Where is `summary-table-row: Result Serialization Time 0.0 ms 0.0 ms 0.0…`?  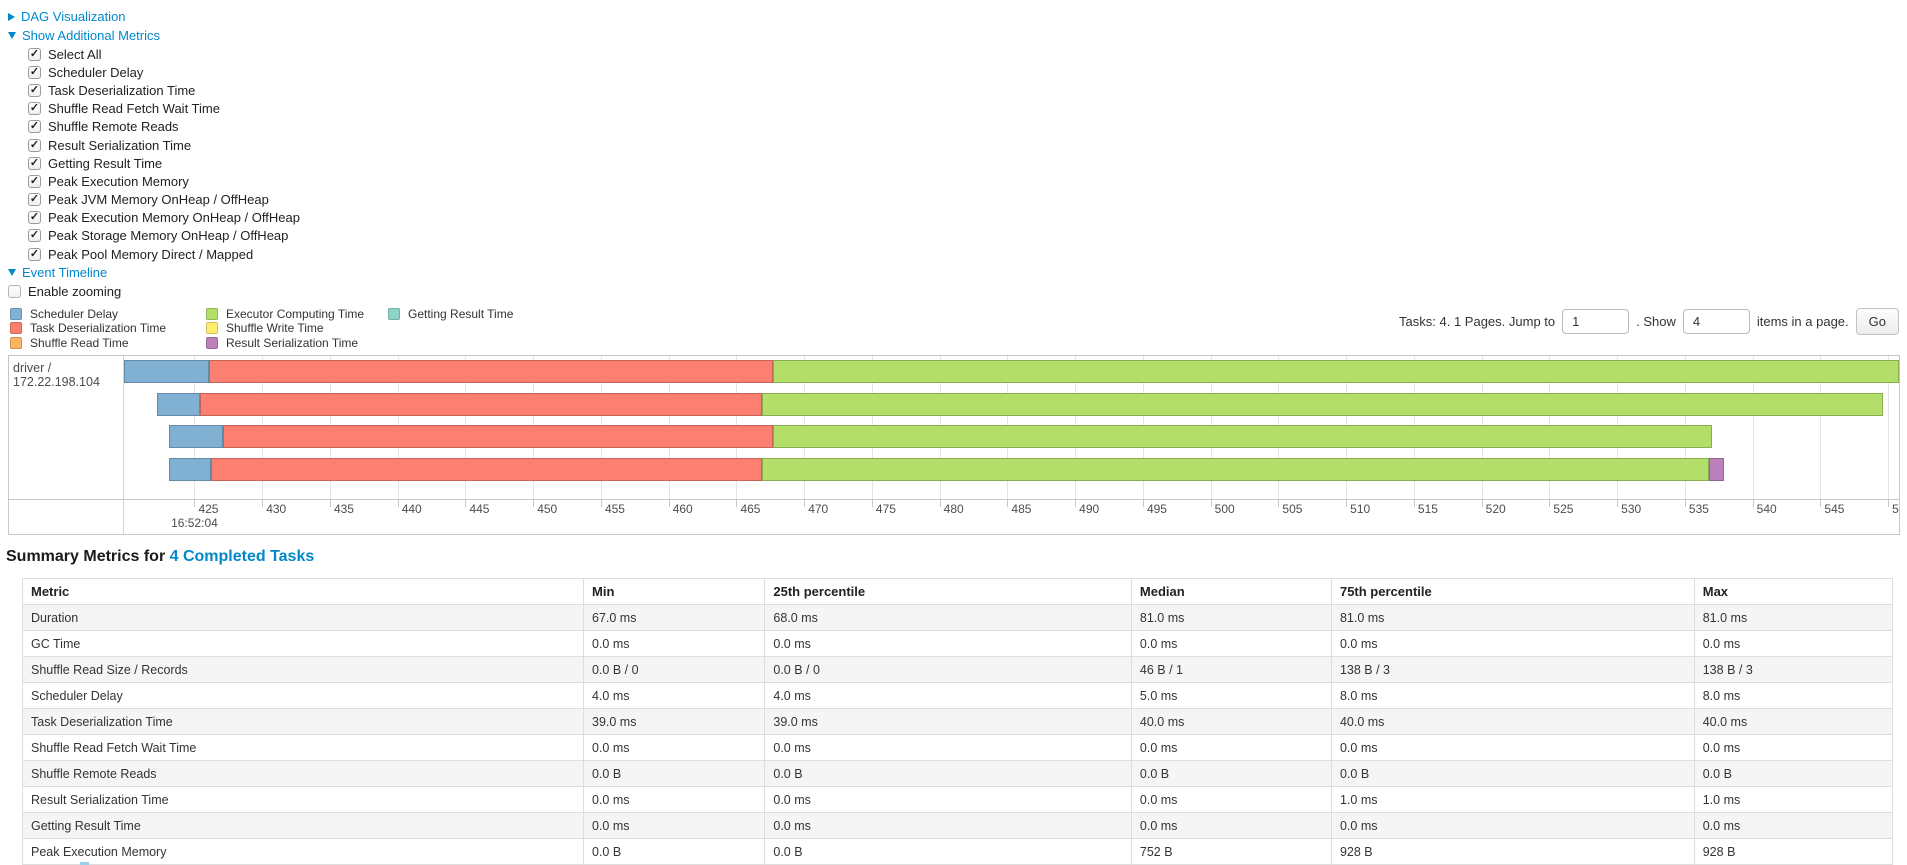 summary-table-row: Result Serialization Time 0.0 ms 0.0 ms 0.0… is located at coordinates (958, 800).